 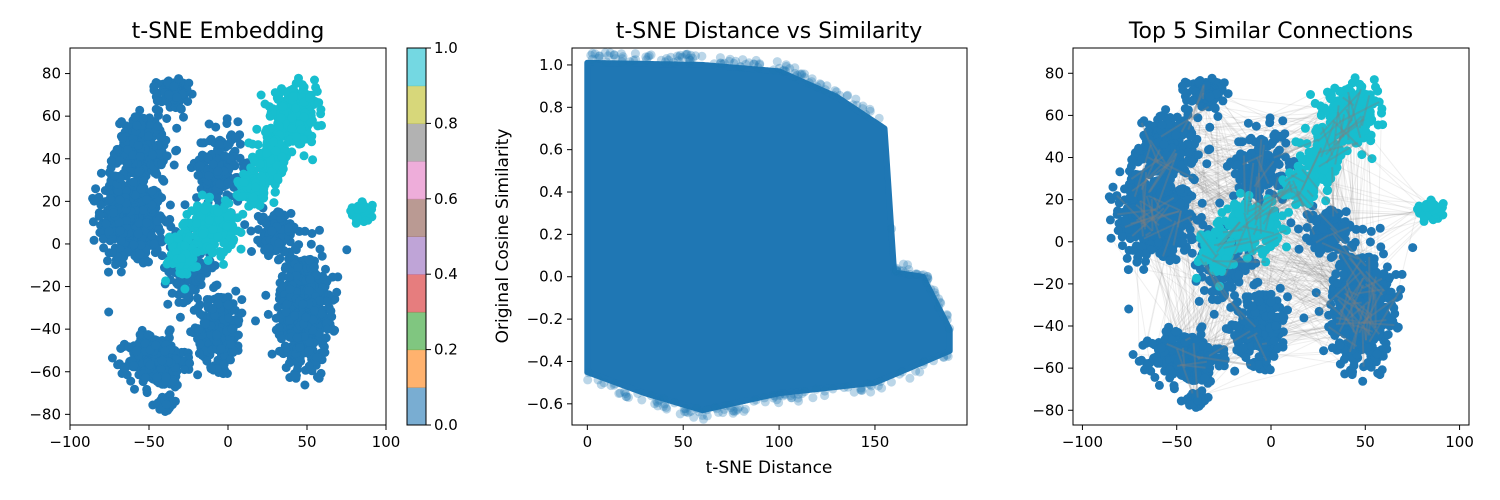 What do you see at coordinates (228, 31) in the screenshot?
I see `chart-title-1: t-SNE Embedding` at bounding box center [228, 31].